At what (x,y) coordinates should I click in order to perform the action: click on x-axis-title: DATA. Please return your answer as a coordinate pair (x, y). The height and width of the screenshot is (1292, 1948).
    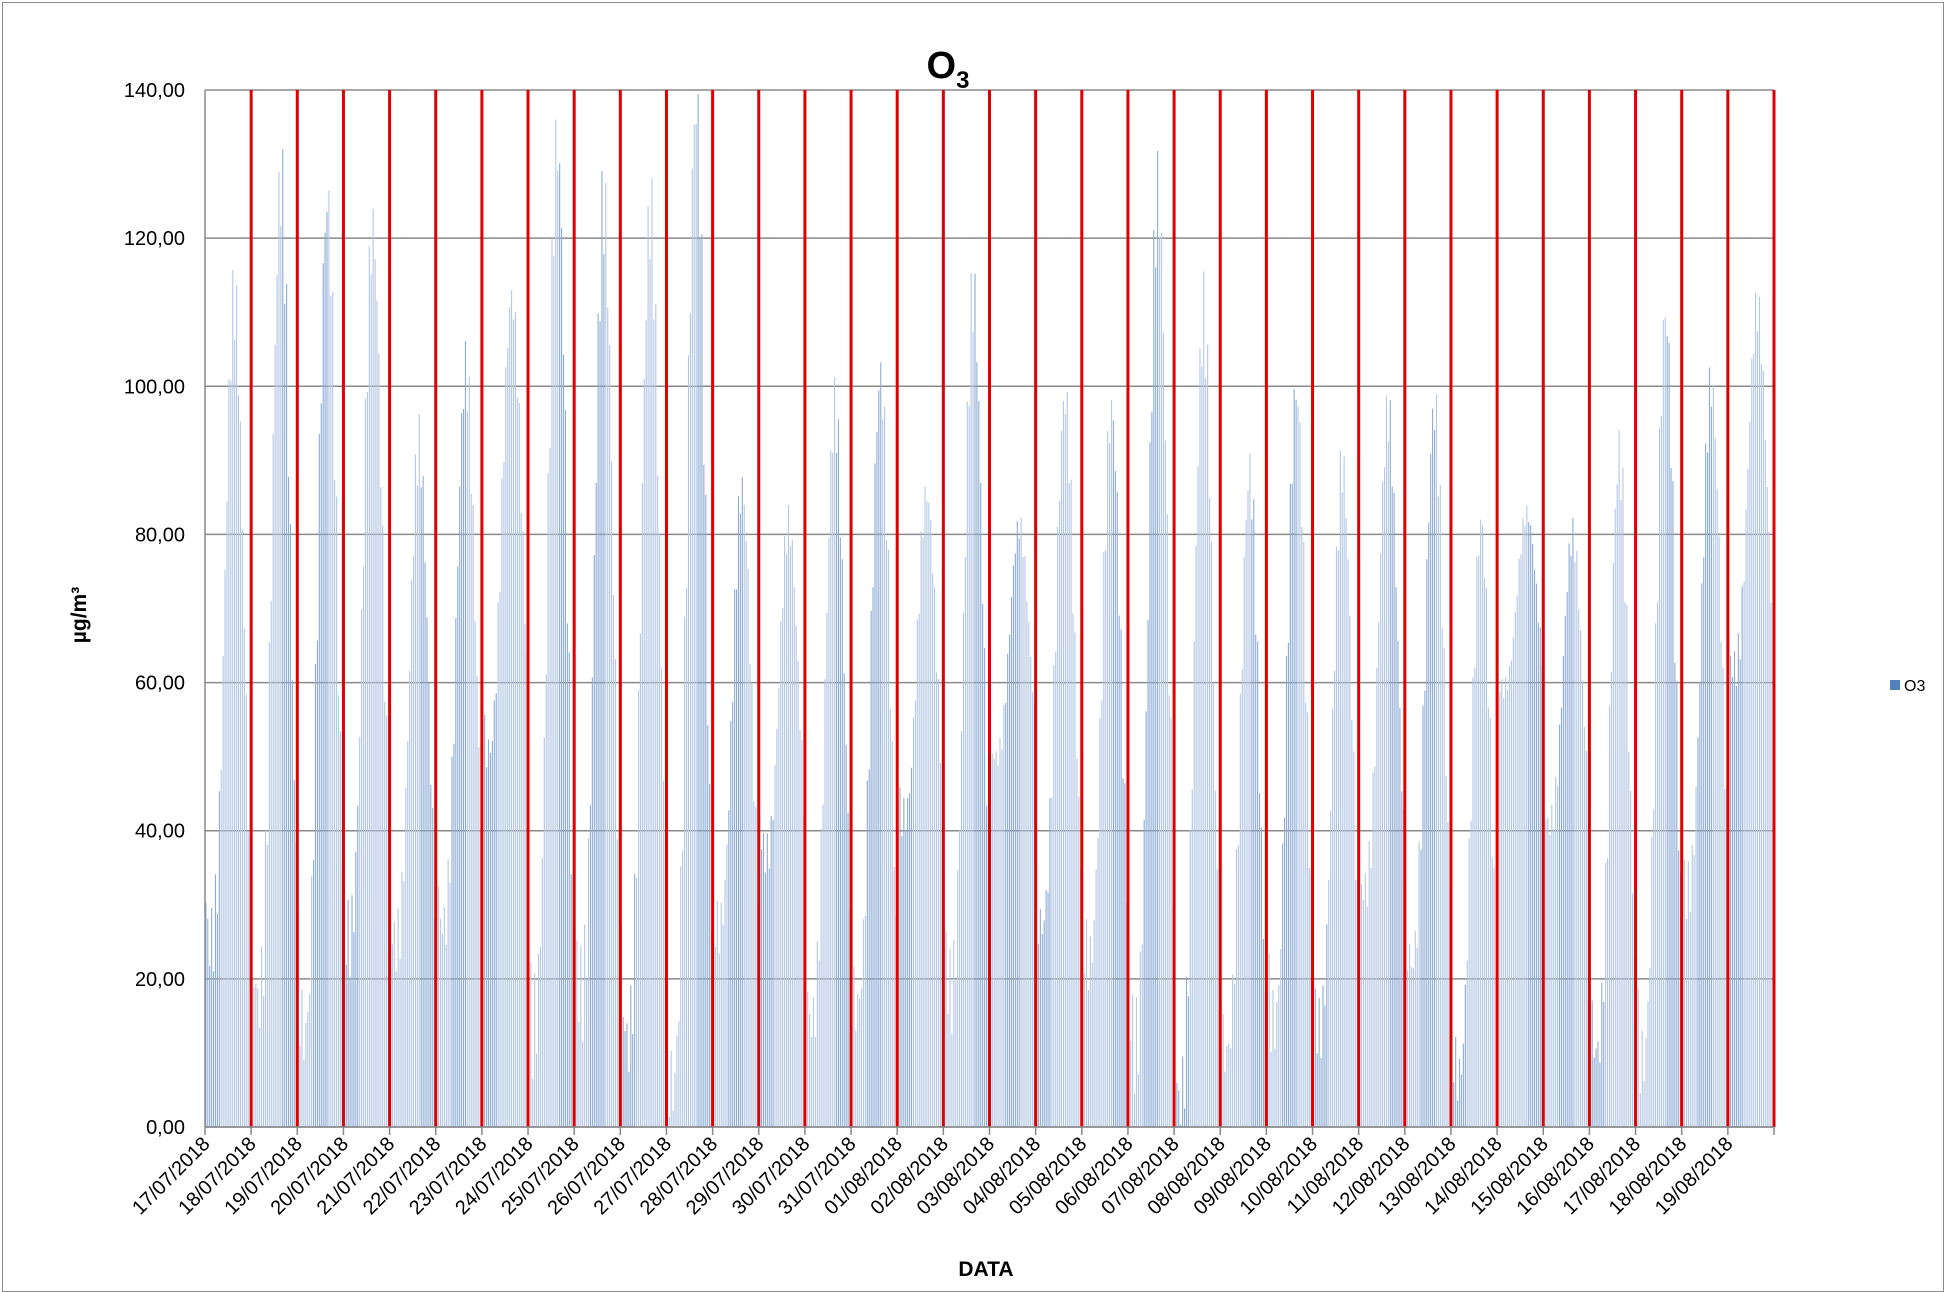
    Looking at the image, I should click on (985, 1268).